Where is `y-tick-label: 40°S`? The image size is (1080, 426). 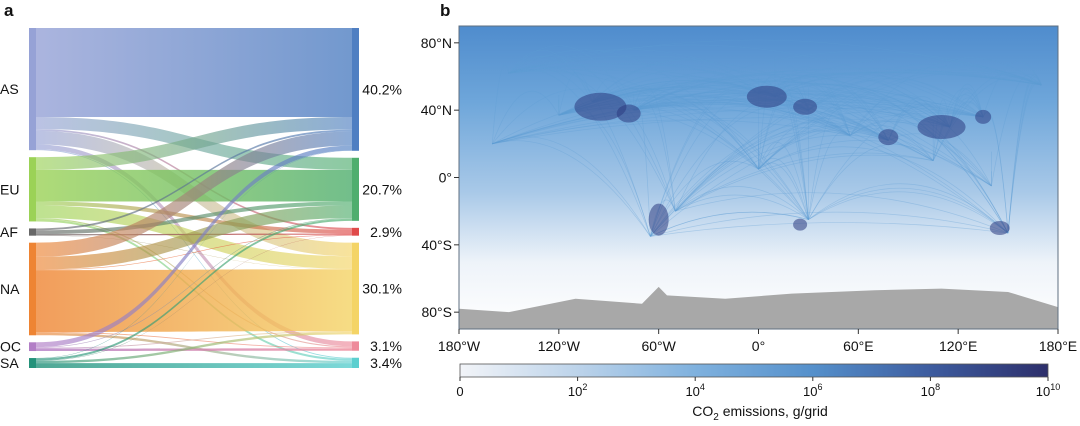
y-tick-label: 40°S is located at coordinates (436, 245).